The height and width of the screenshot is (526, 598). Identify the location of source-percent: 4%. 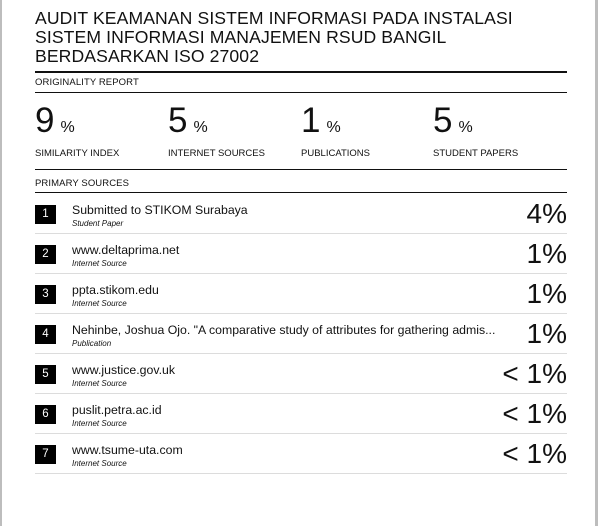
(546, 213).